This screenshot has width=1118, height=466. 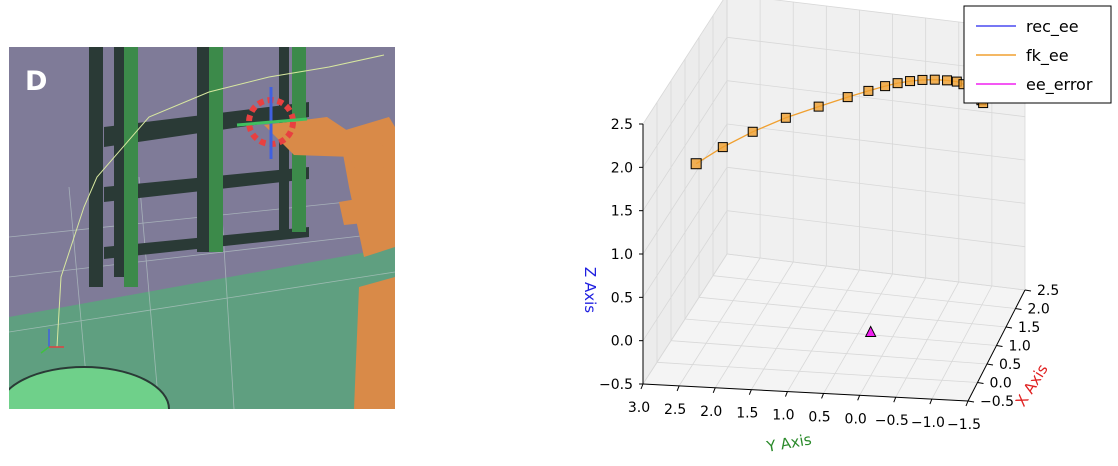 I want to click on x-tick-label: 2.5, so click(x=1048, y=291).